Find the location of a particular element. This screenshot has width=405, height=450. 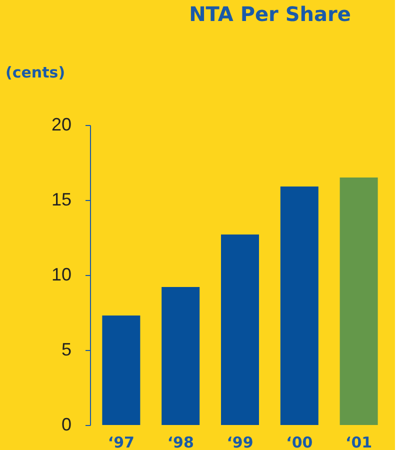

y-tick-label: 0 is located at coordinates (66, 424).